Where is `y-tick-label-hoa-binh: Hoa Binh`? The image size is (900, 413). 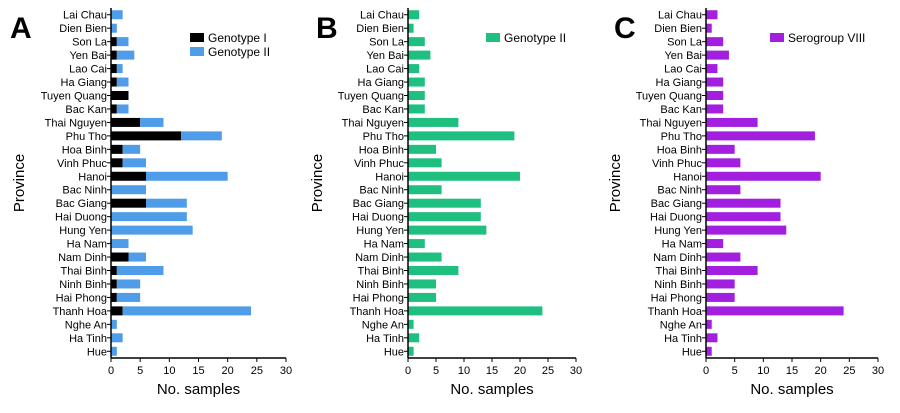
y-tick-label-hoa-binh: Hoa Binh is located at coordinates (84, 150).